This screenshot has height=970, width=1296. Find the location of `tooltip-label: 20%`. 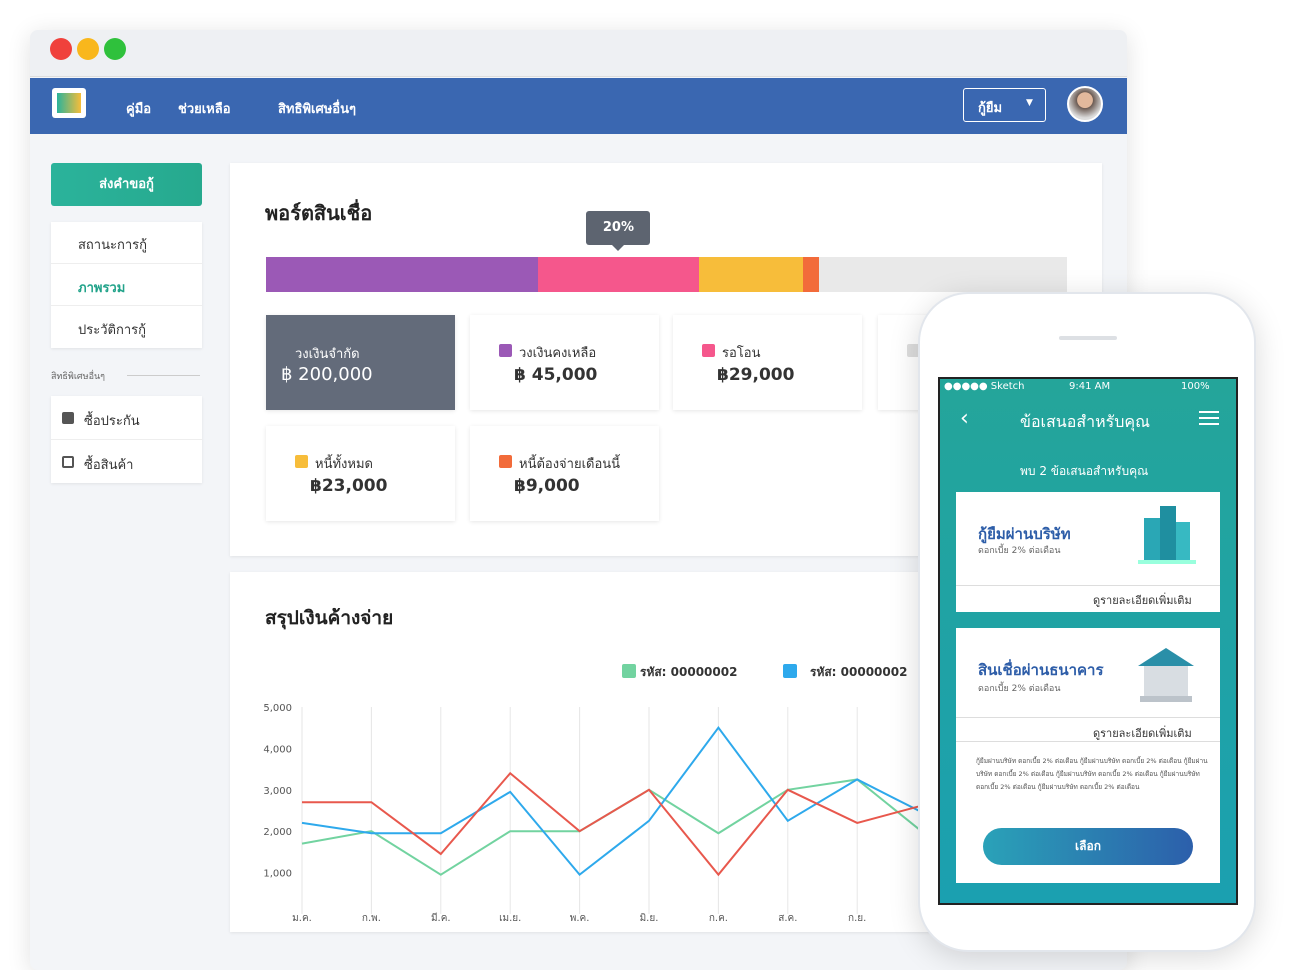

tooltip-label: 20% is located at coordinates (618, 227).